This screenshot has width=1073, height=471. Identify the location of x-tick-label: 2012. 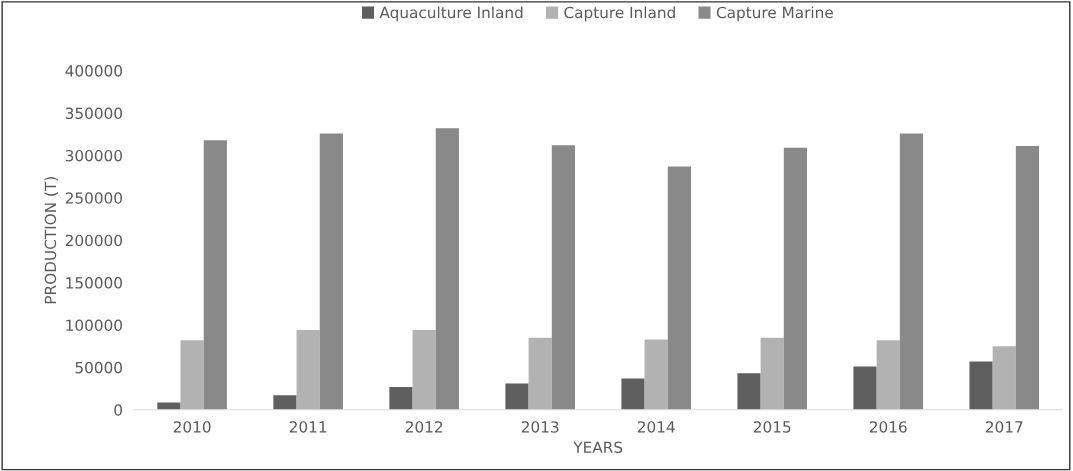
(424, 427).